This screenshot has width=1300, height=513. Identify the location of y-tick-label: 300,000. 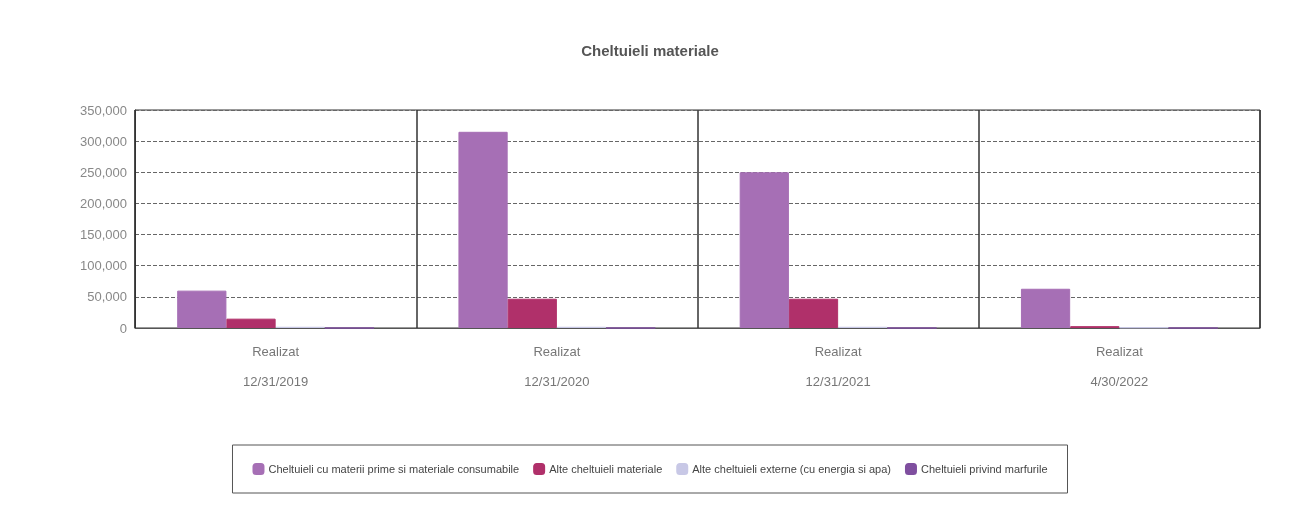
(103, 141).